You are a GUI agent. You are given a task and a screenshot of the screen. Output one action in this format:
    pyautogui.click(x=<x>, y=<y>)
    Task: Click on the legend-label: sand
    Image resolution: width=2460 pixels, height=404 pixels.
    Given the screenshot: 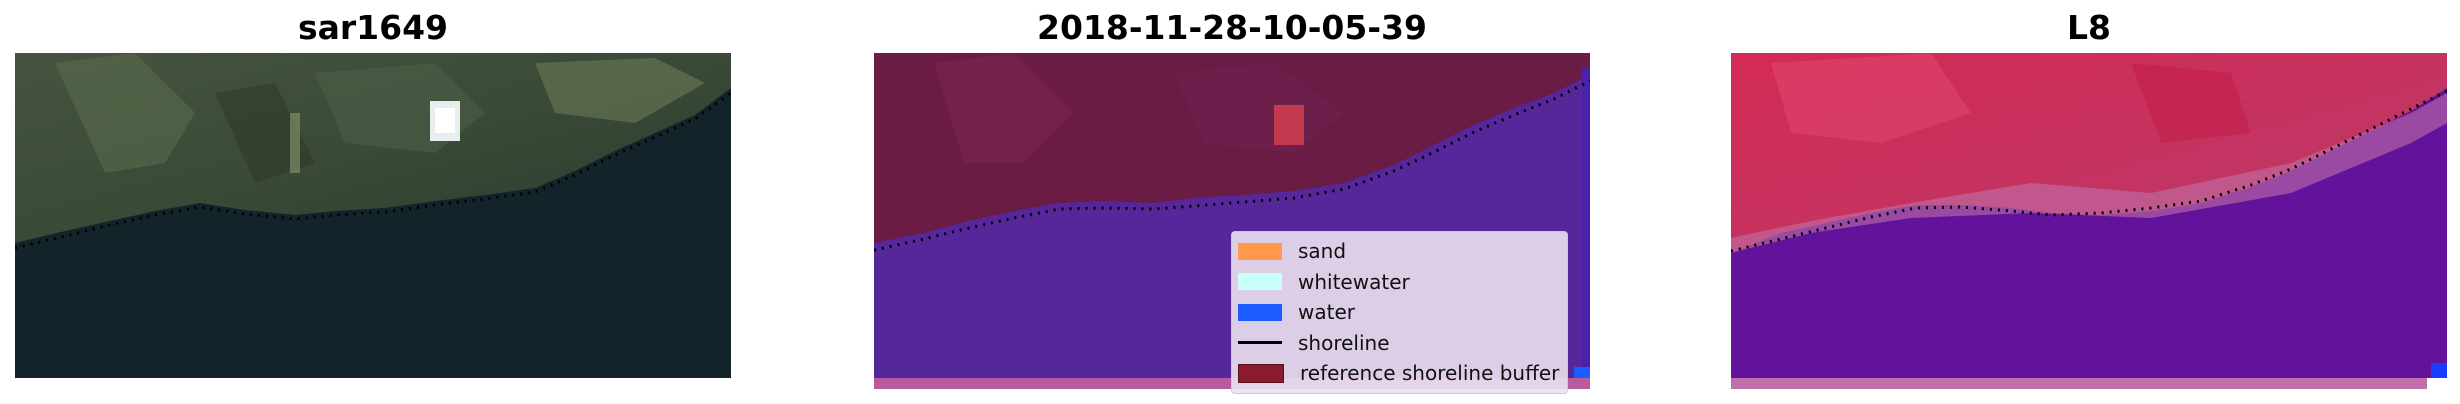 What is the action you would take?
    pyautogui.click(x=1322, y=251)
    